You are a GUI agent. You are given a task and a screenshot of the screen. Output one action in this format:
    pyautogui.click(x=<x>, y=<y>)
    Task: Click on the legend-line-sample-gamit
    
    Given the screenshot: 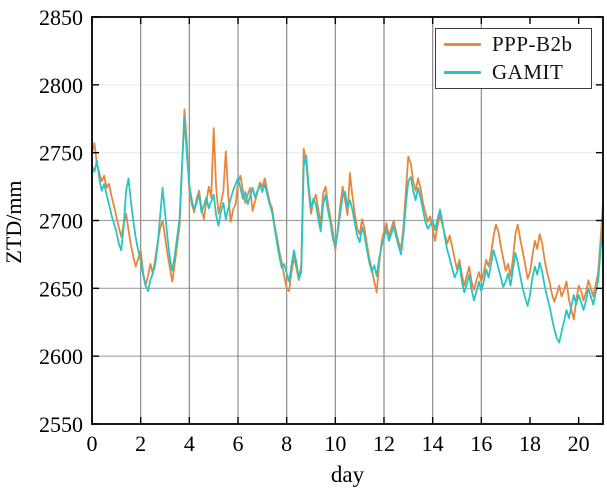 What is the action you would take?
    pyautogui.click(x=462, y=72)
    